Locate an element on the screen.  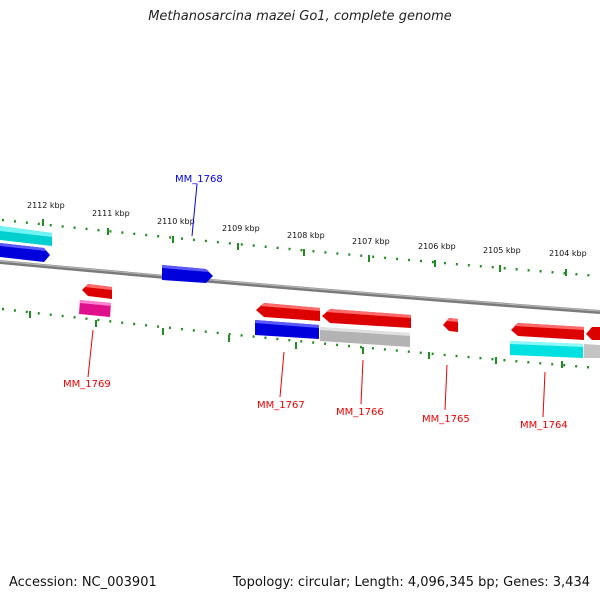
scale-label: 2108 kbp is located at coordinates (306, 235).